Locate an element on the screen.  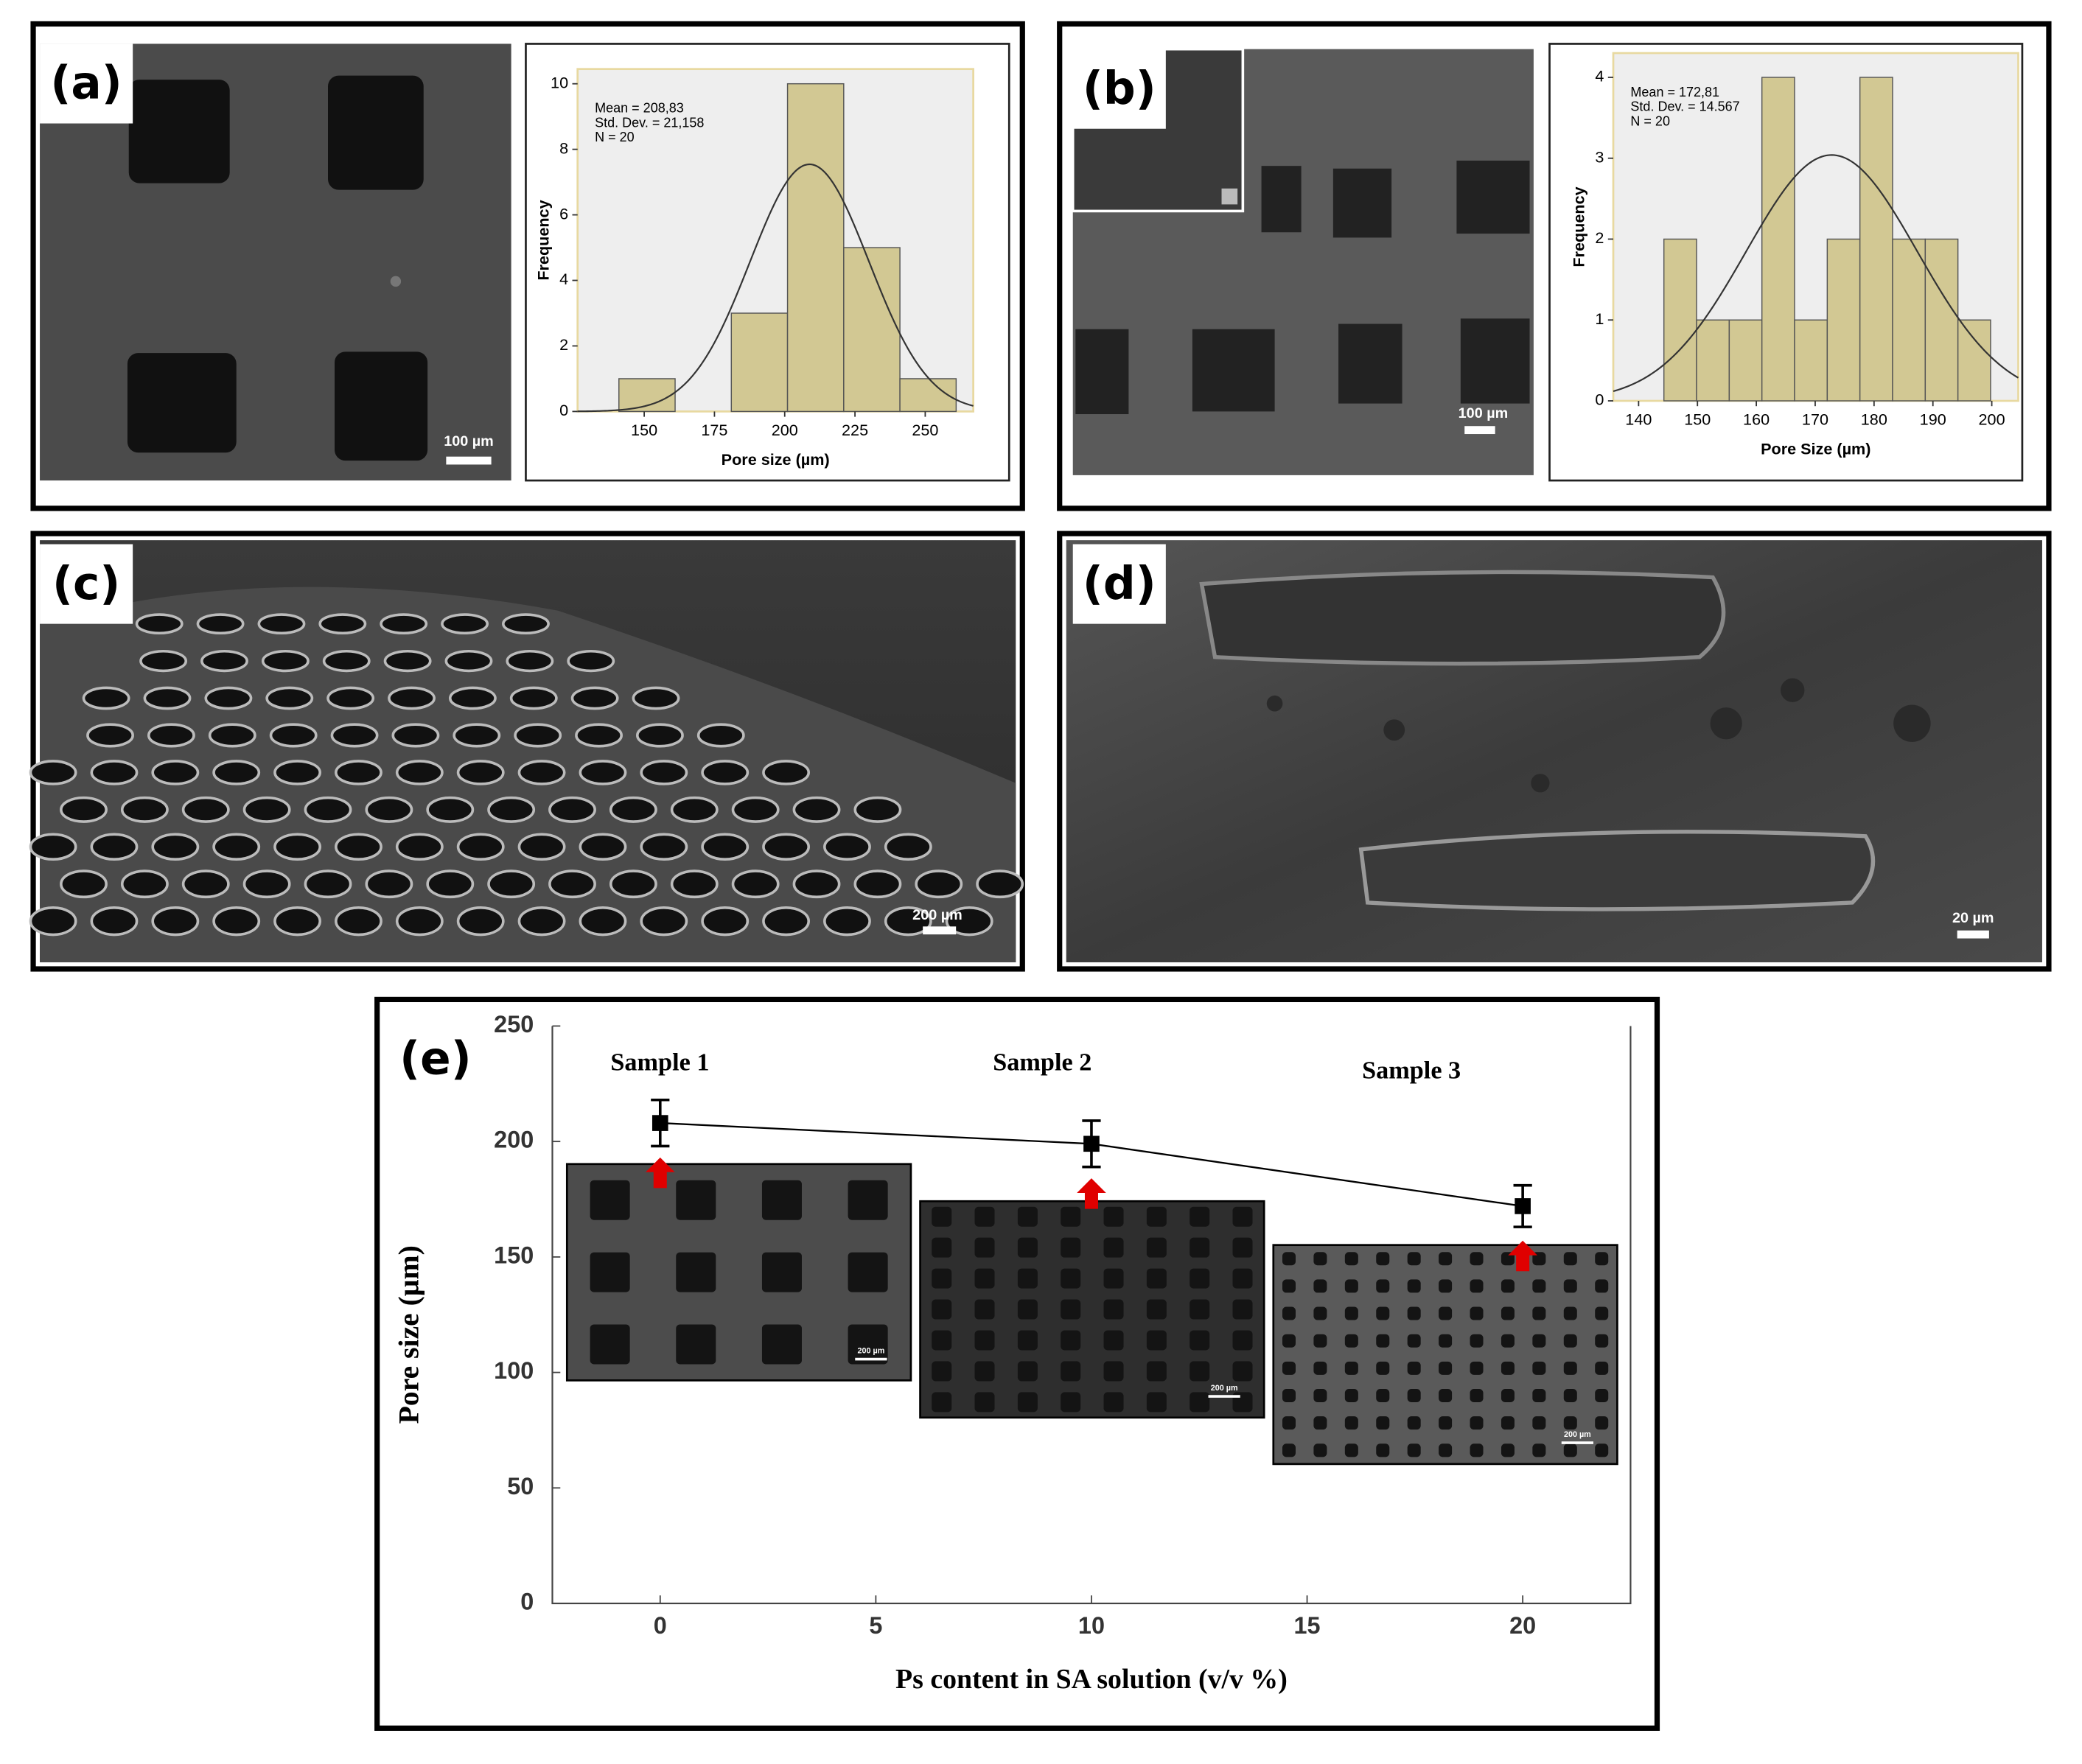
x-tick-label: 170 is located at coordinates (1815, 419).